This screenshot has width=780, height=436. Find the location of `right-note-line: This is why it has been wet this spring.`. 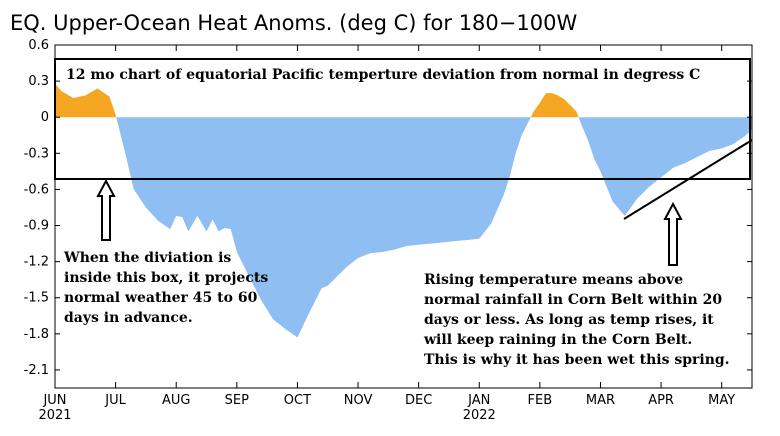

right-note-line: This is why it has been wet this spring. is located at coordinates (577, 360).